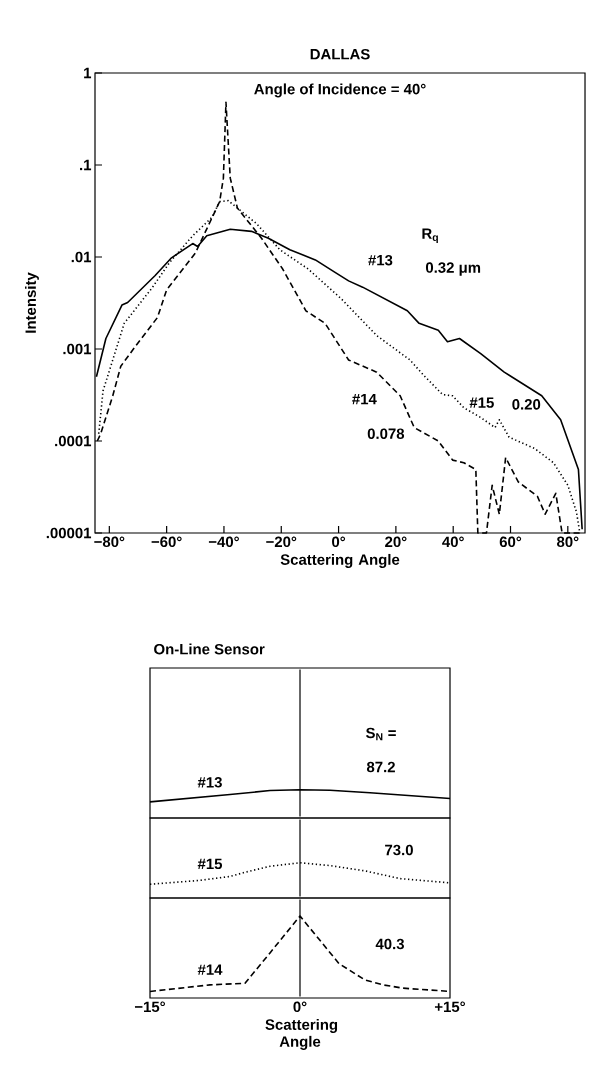  What do you see at coordinates (380, 767) in the screenshot?
I see `text: 87.2` at bounding box center [380, 767].